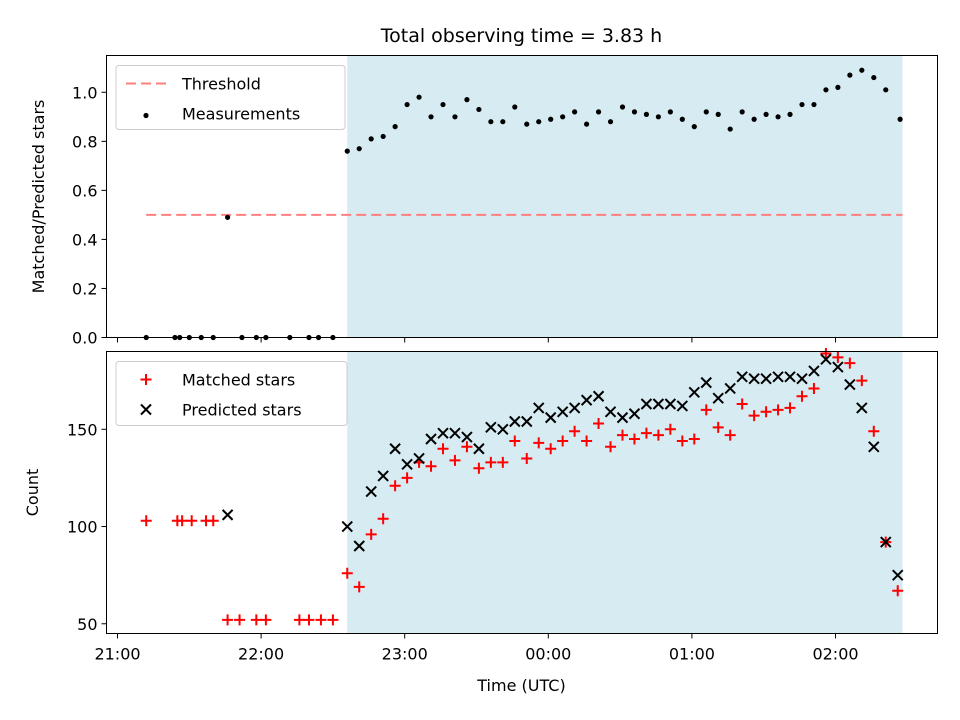 The image size is (960, 720). Describe the element at coordinates (84, 92) in the screenshot. I see `panel1-ytick-label: 1.0` at that location.